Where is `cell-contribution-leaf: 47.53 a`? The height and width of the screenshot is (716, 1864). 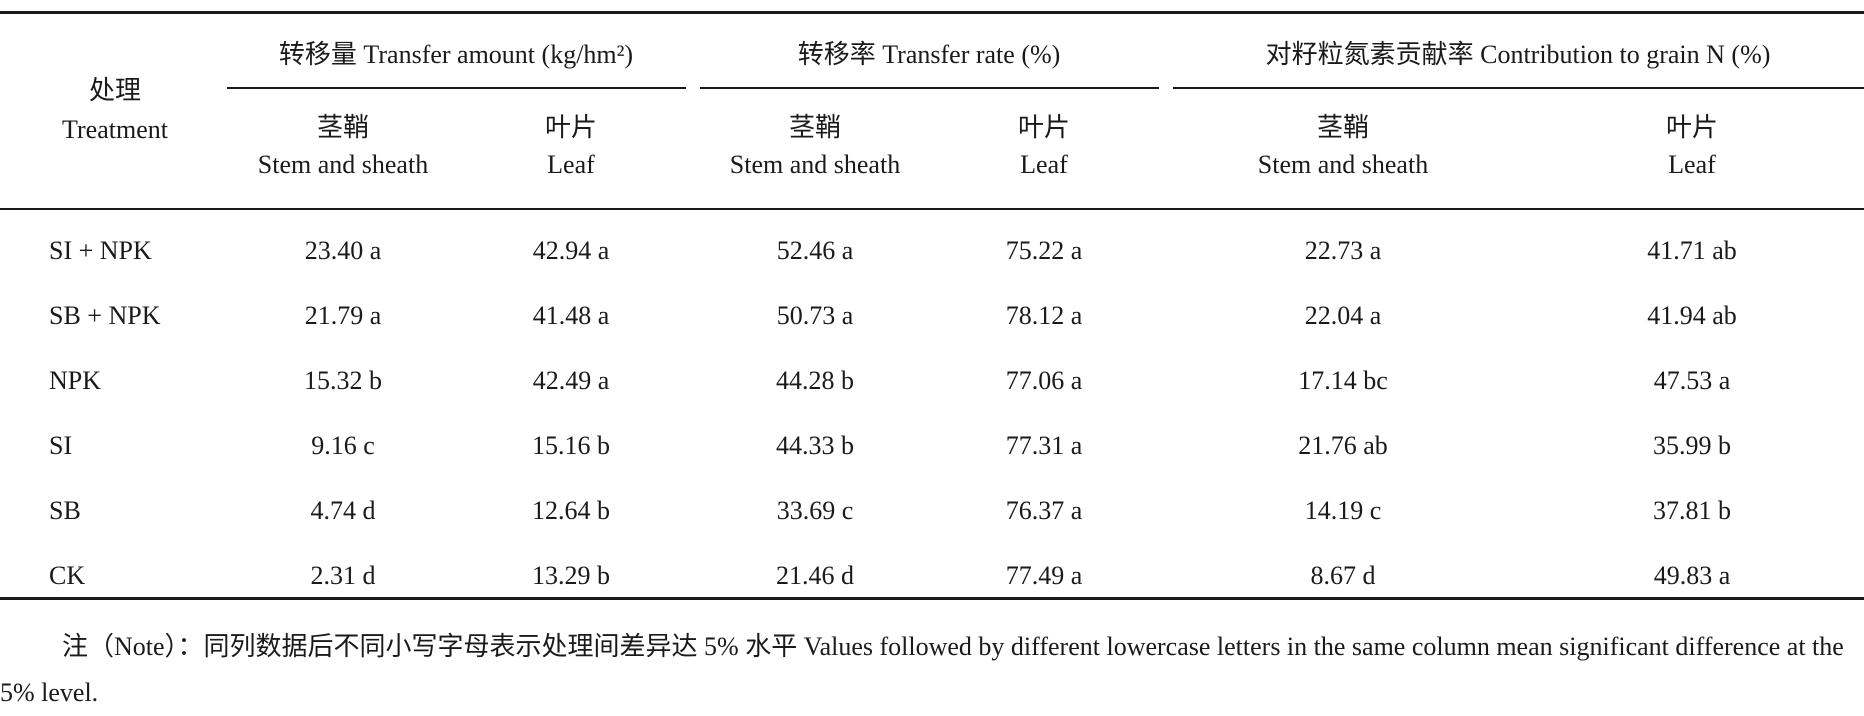
cell-contribution-leaf: 47.53 a is located at coordinates (1692, 380).